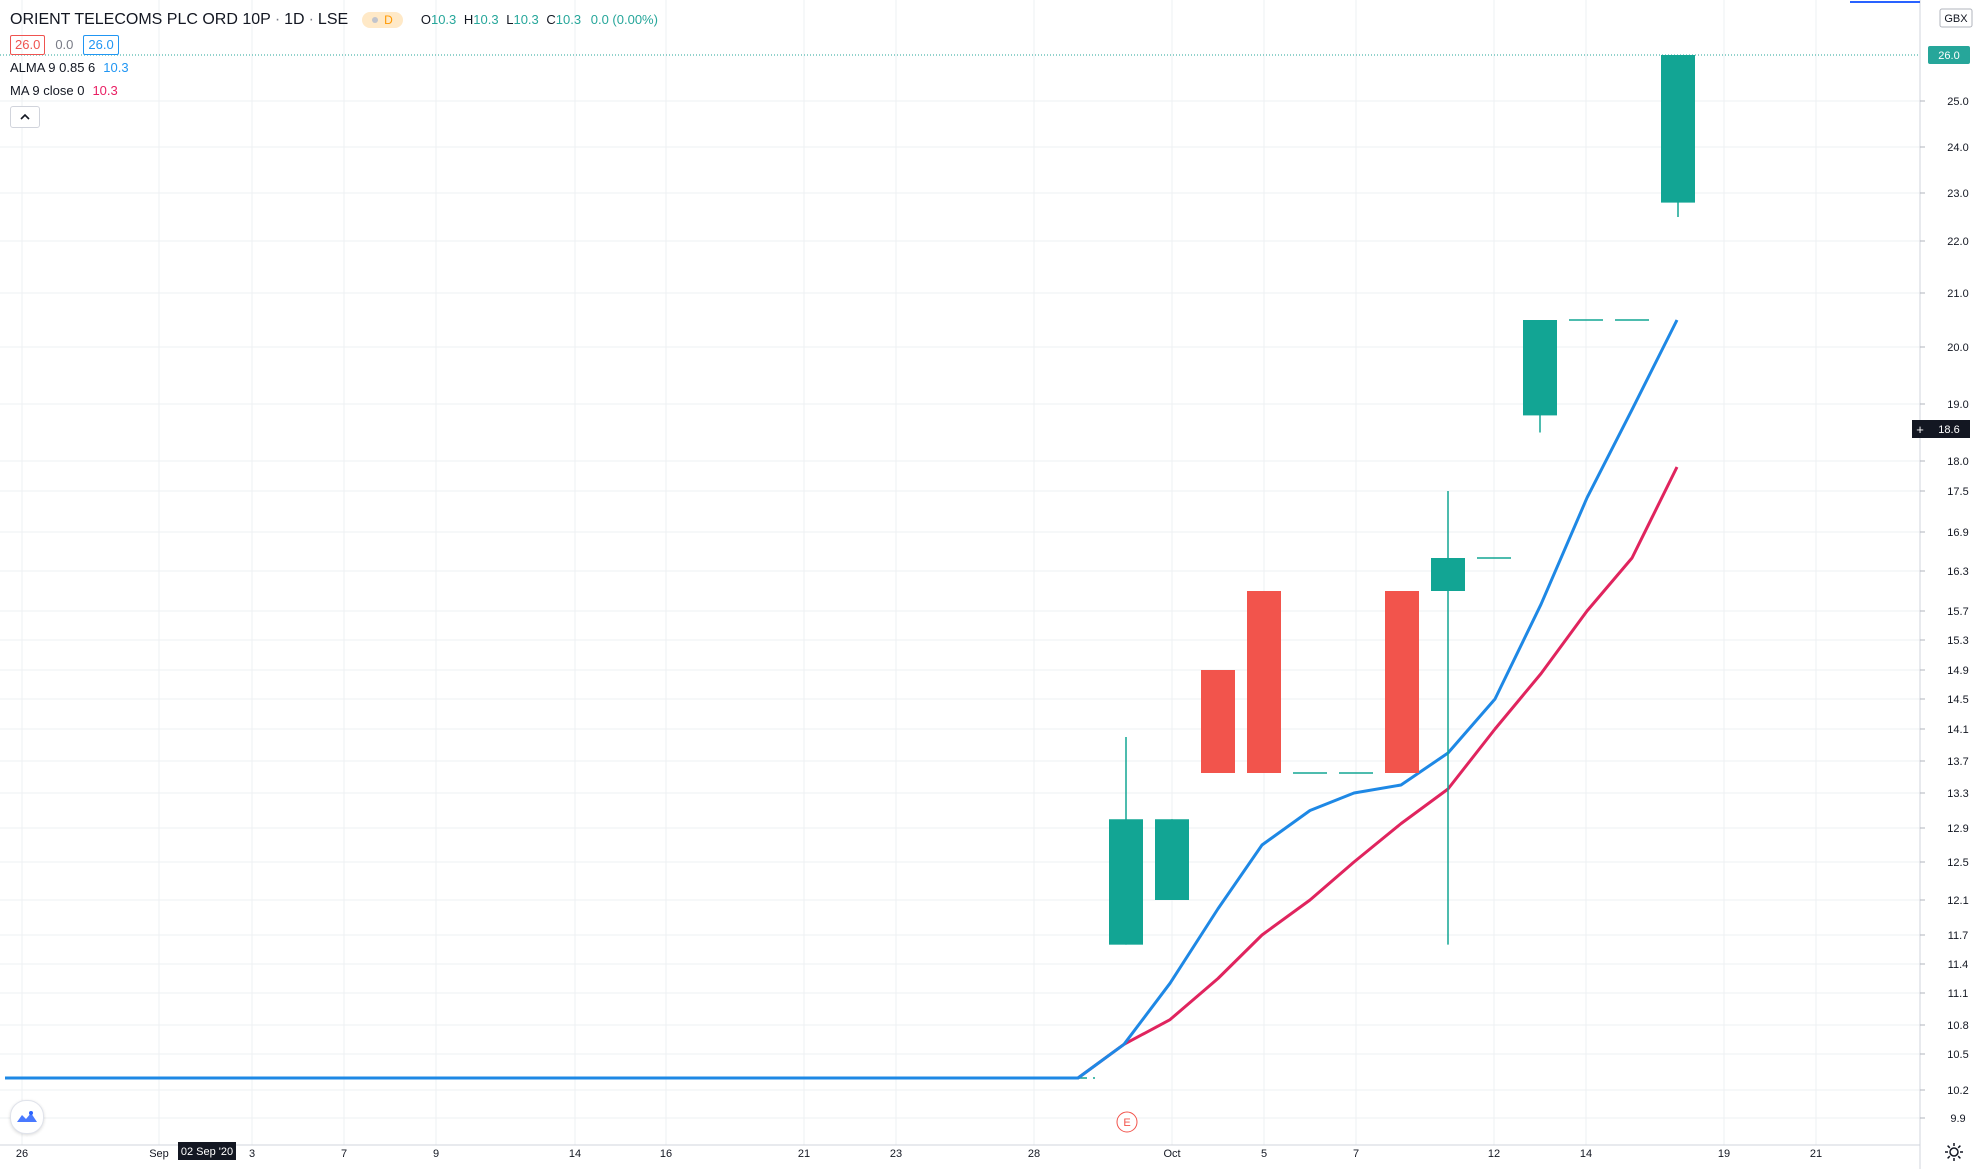  Describe the element at coordinates (526, 19) in the screenshot. I see `low-value: 10.3` at that location.